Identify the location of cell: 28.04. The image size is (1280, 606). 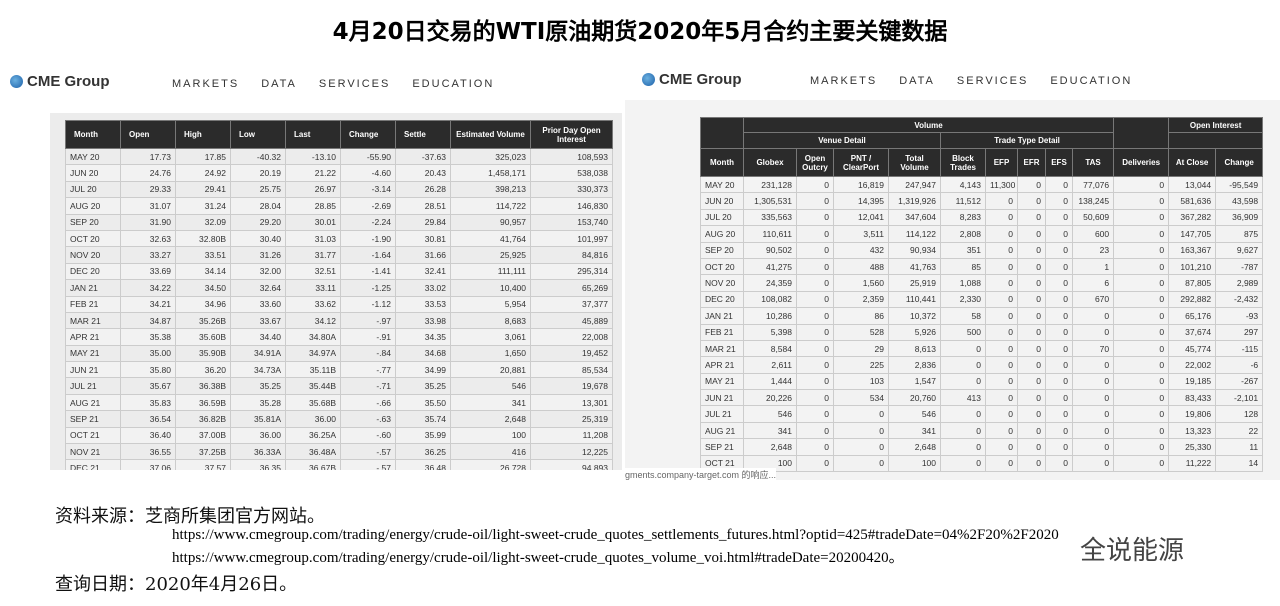
(258, 206).